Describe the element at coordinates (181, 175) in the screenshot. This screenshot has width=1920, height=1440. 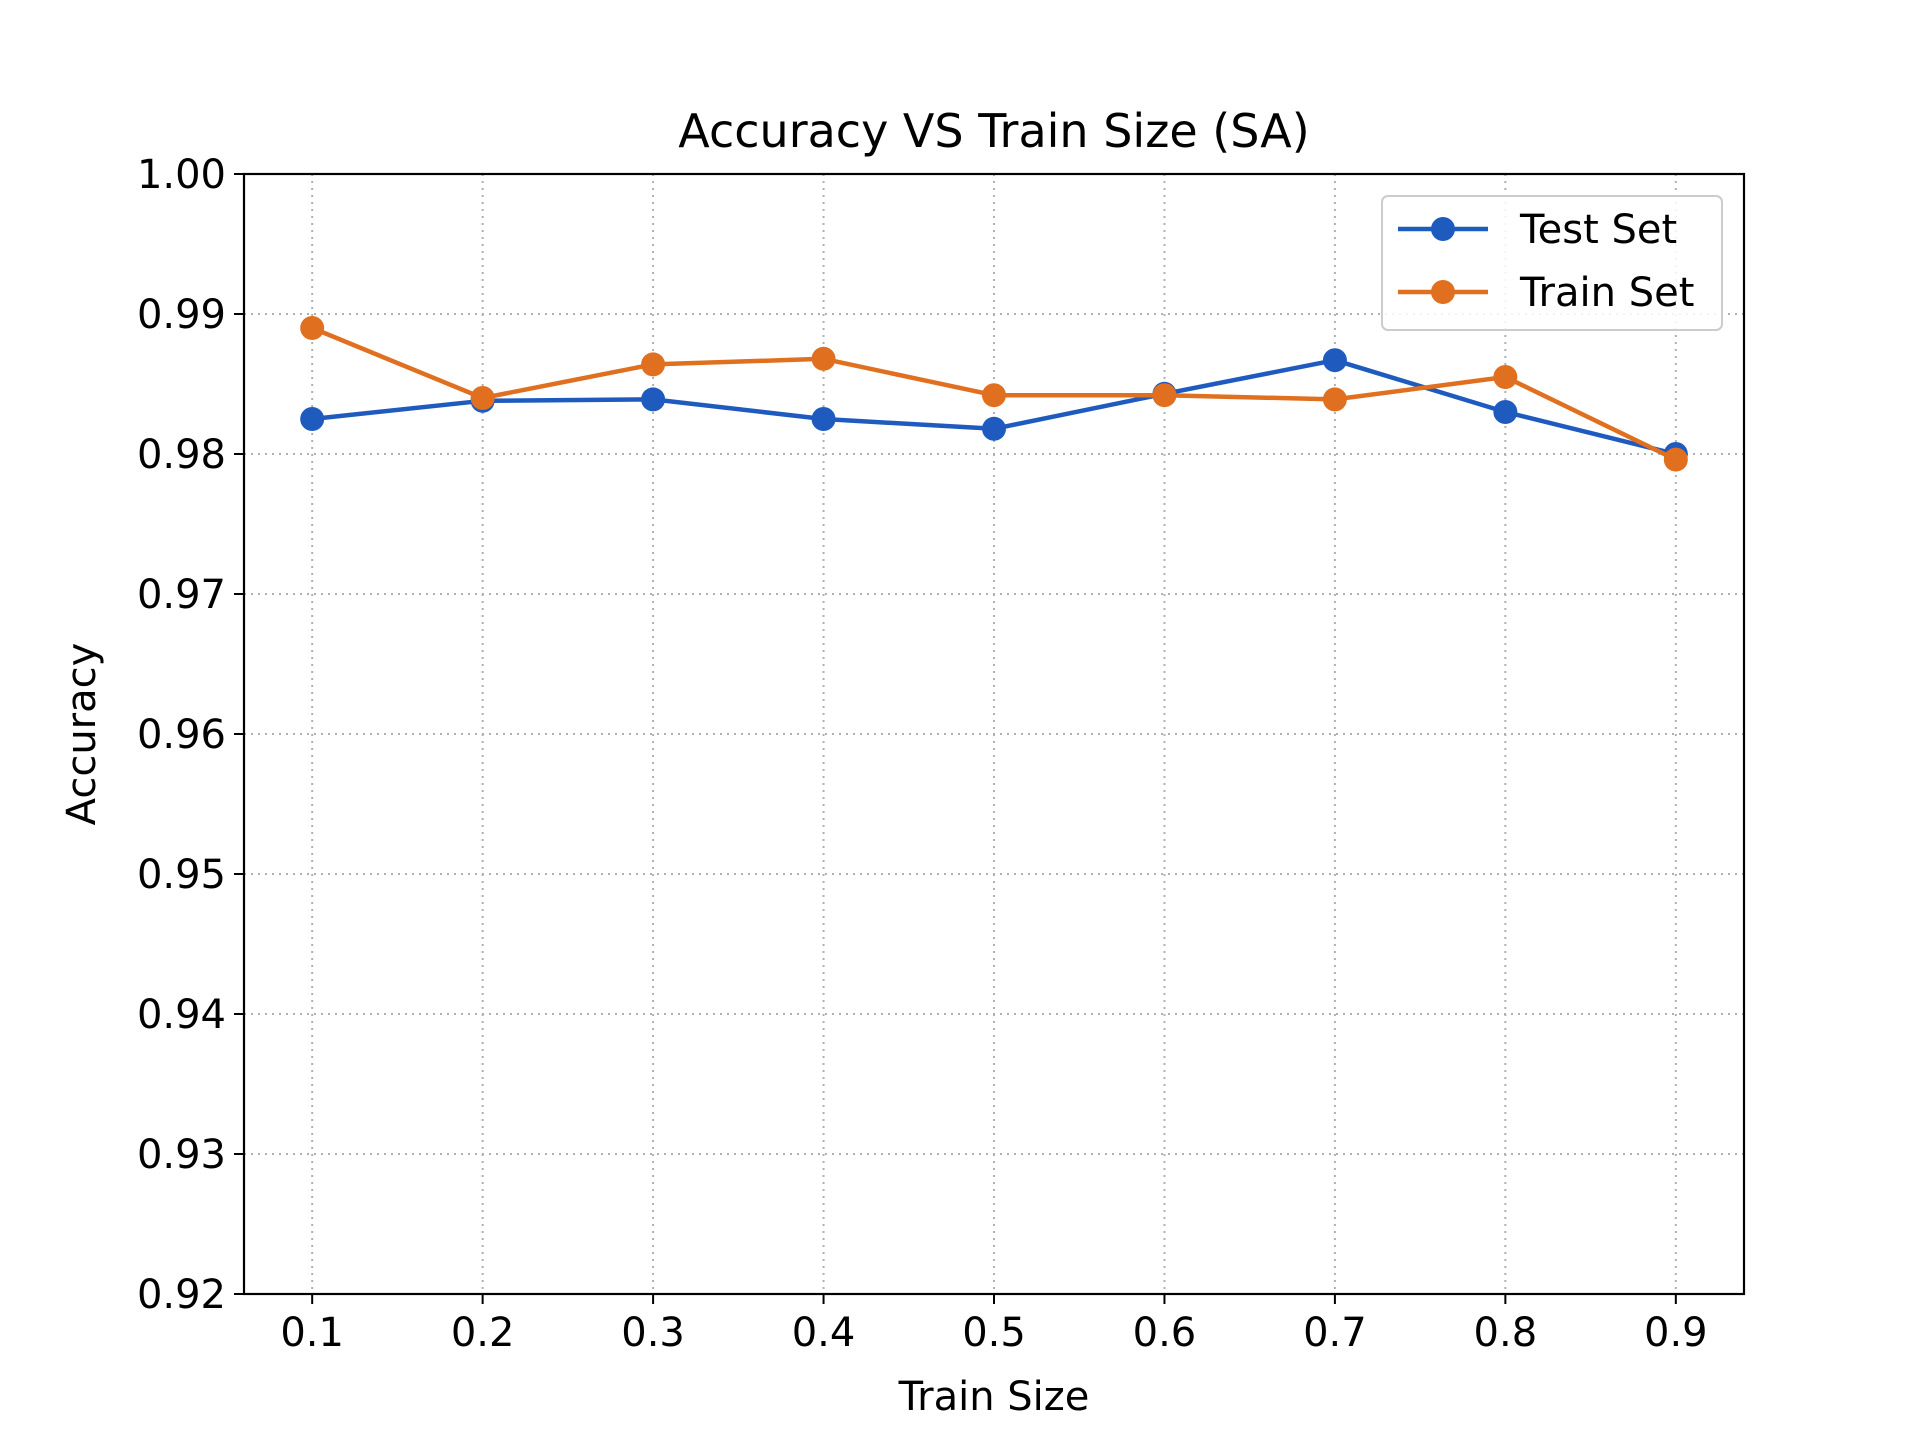
I see `y-tick-label: 1.00` at that location.